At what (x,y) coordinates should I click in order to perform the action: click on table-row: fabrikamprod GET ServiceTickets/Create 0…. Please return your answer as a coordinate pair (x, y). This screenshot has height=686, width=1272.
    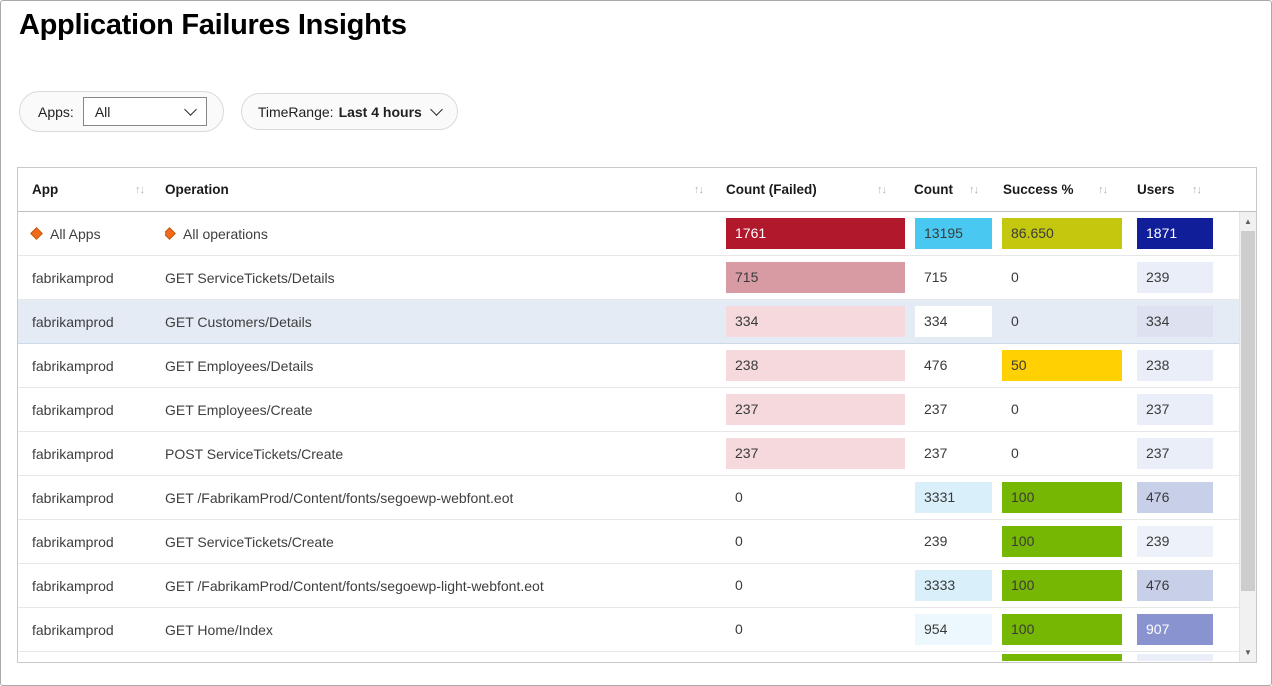
    Looking at the image, I should click on (637, 542).